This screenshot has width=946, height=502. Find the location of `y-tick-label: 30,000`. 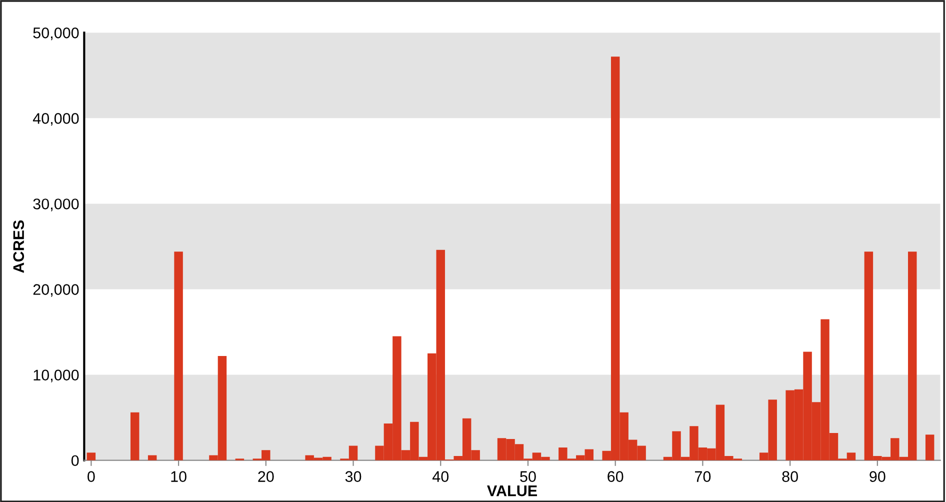

y-tick-label: 30,000 is located at coordinates (56, 205).